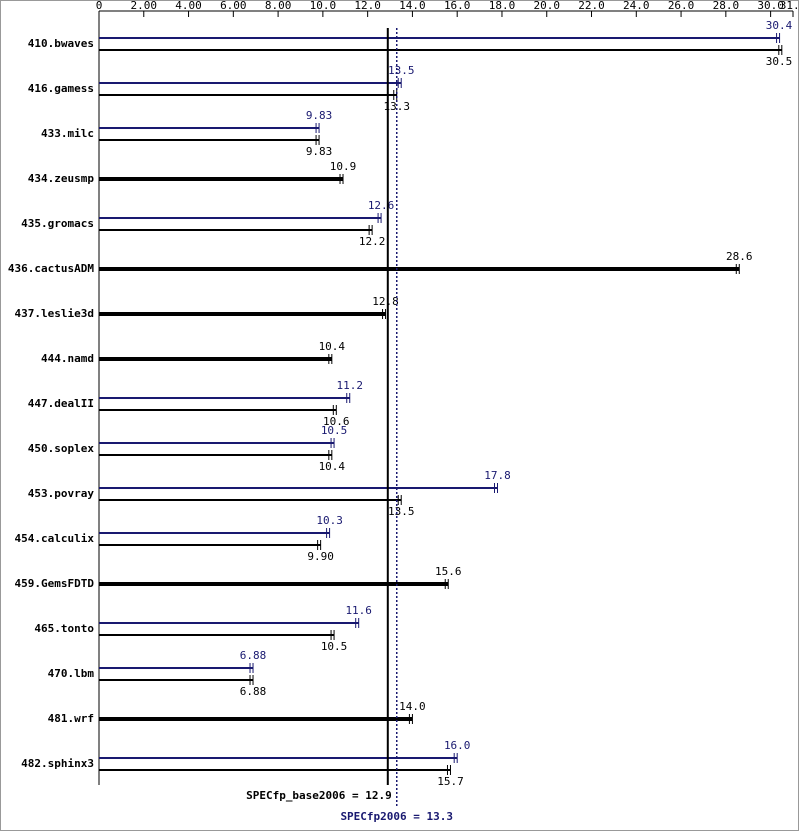  I want to click on category-label: 444.namd, so click(67, 358).